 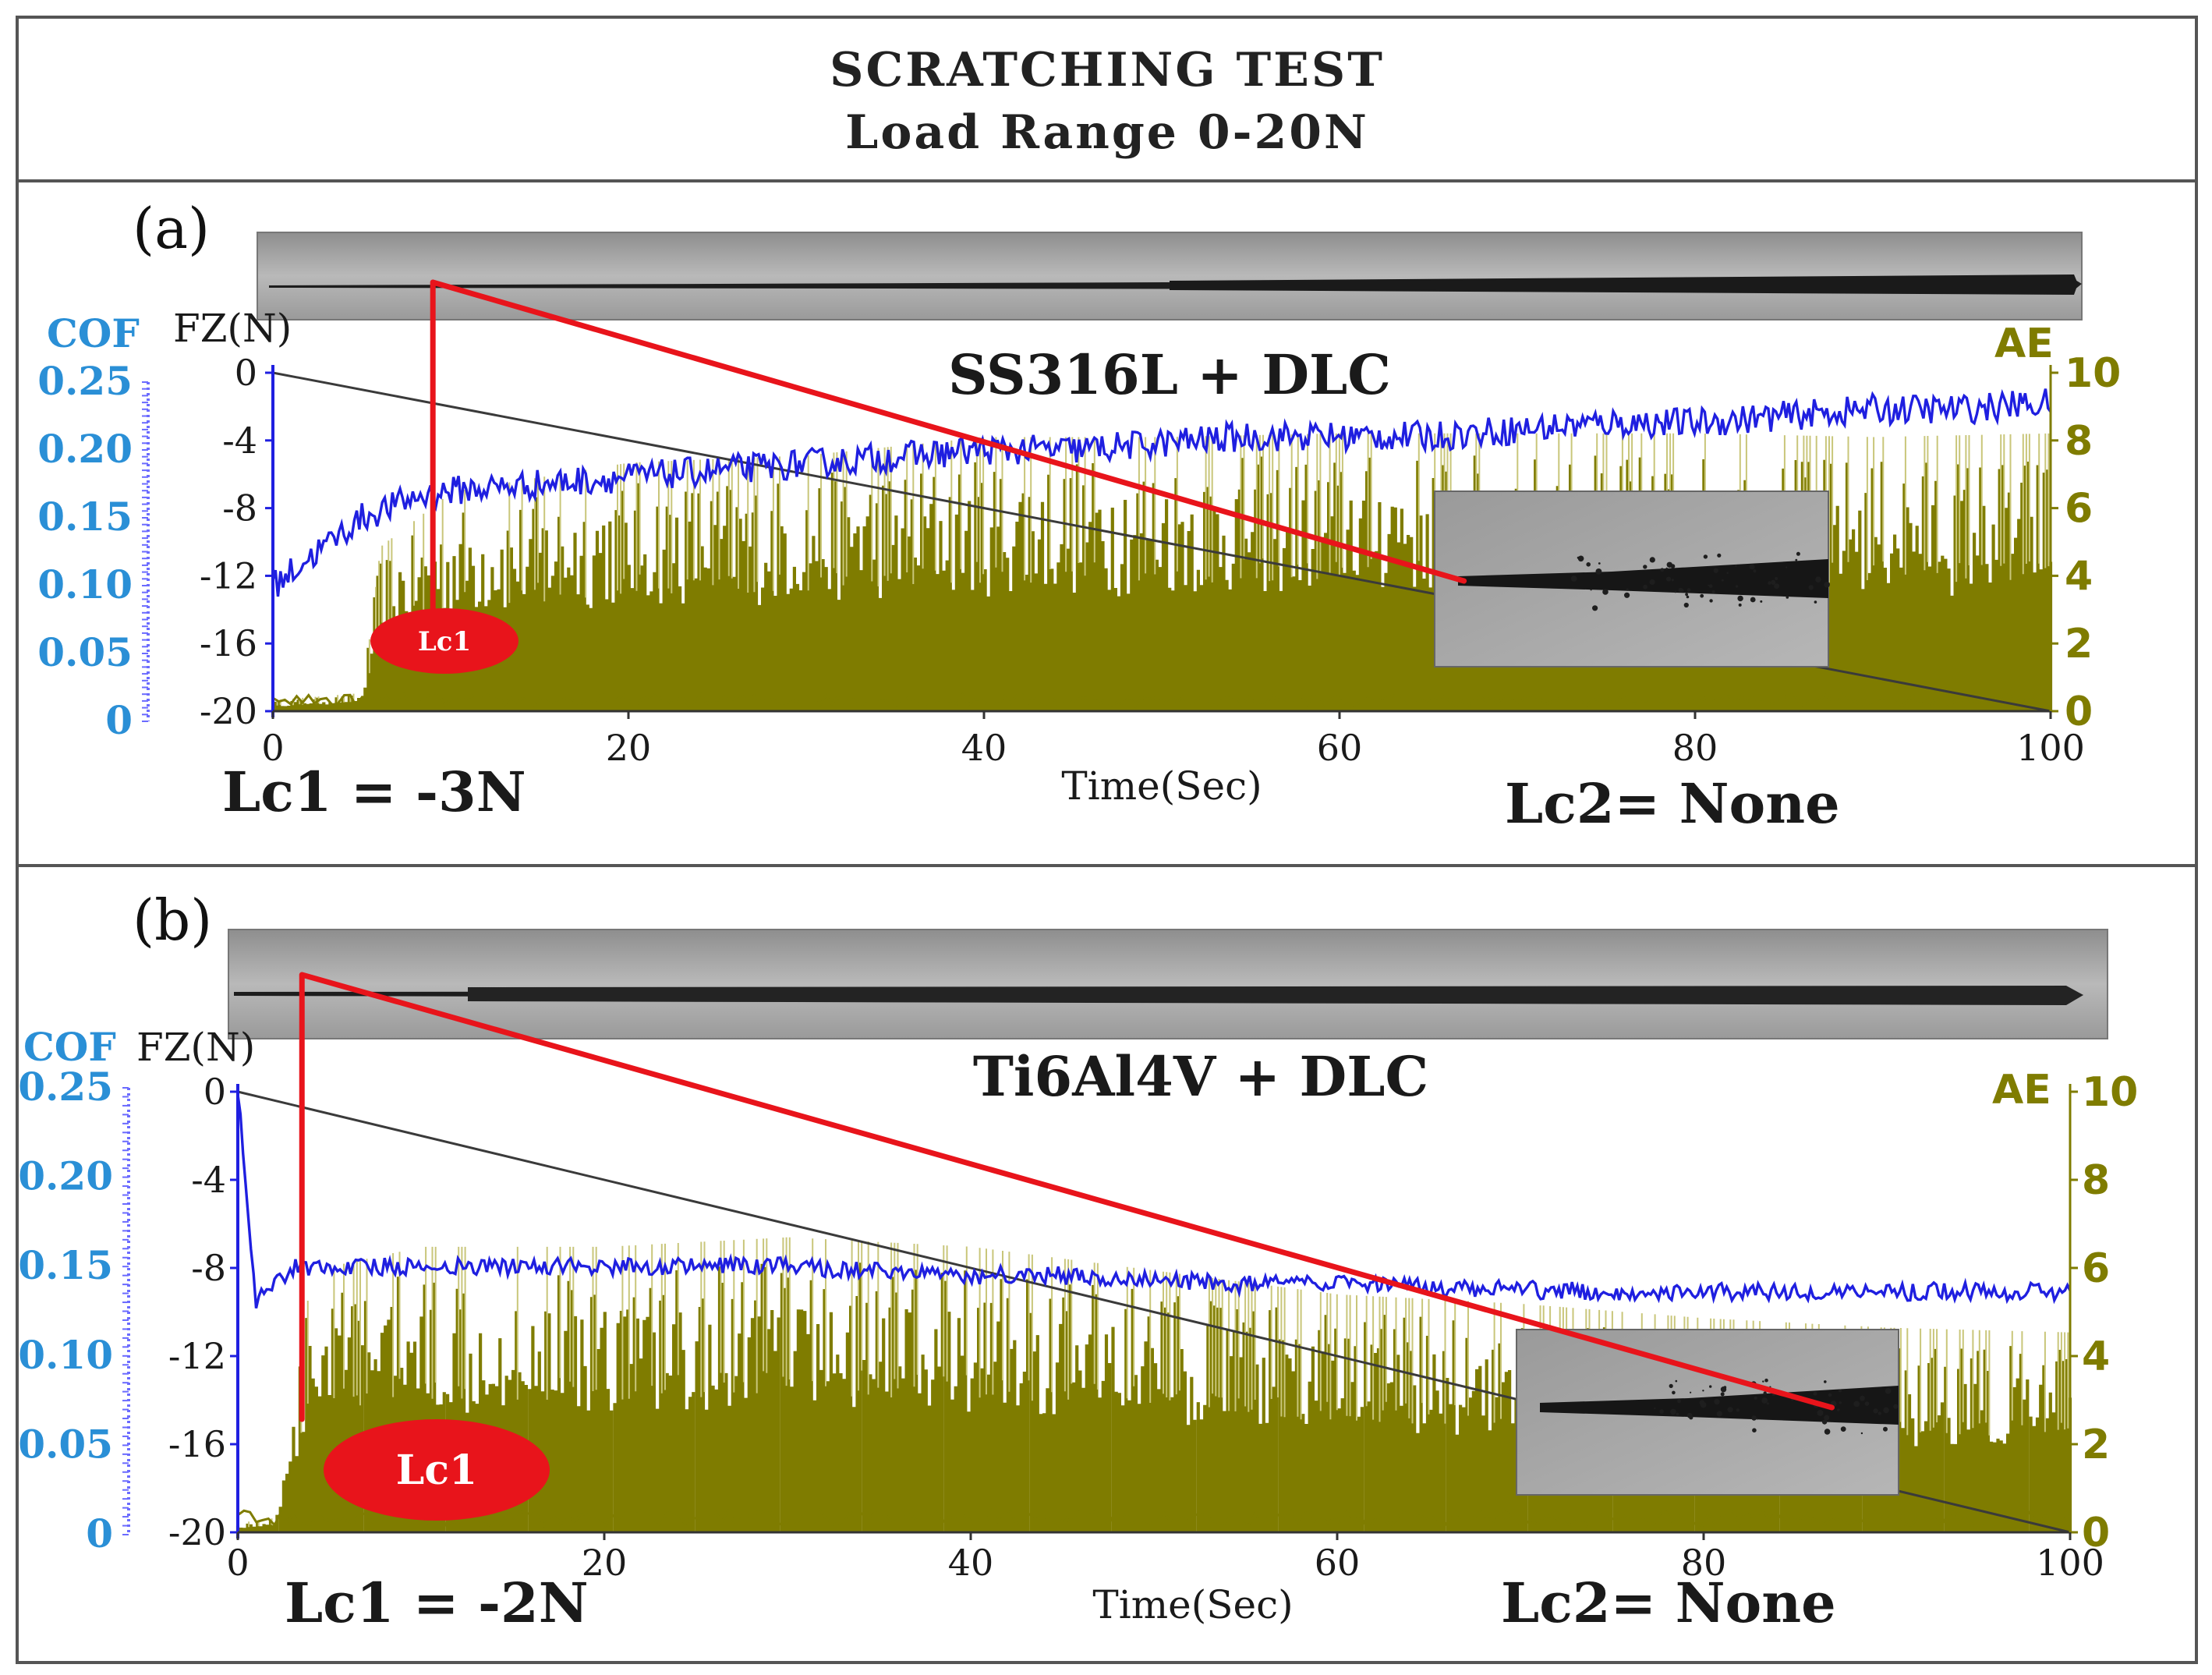 What do you see at coordinates (272, 748) in the screenshot?
I see `panel-a-x-tick-label: 0` at bounding box center [272, 748].